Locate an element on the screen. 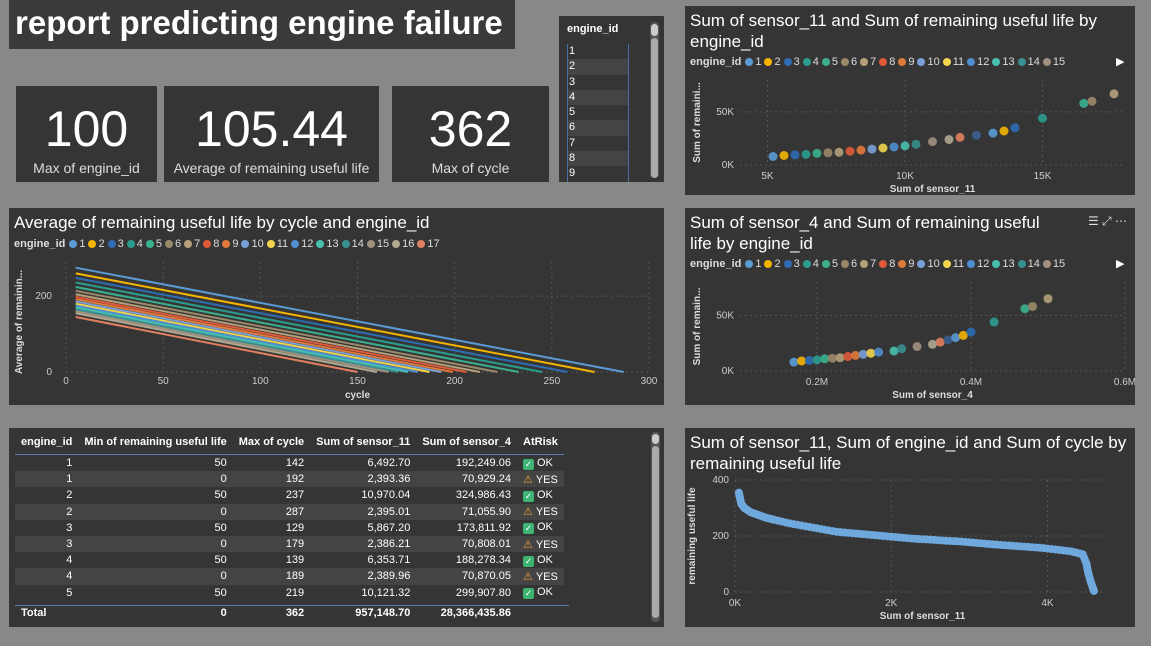 This screenshot has height=646, width=1151. kpi-card-max-engine-id: 100 Max of engine_id is located at coordinates (86, 134).